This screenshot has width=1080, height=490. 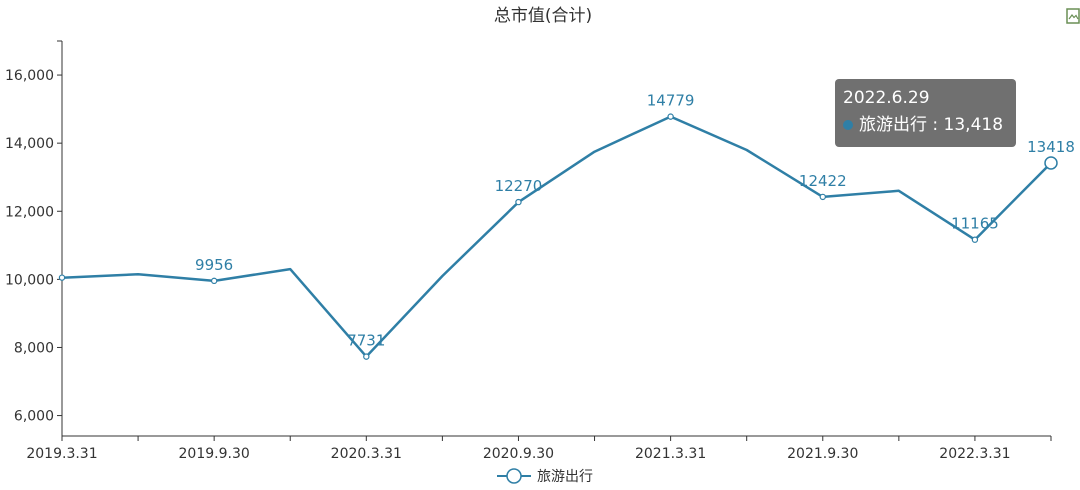 What do you see at coordinates (848, 125) in the screenshot?
I see `tooltip-series-dot` at bounding box center [848, 125].